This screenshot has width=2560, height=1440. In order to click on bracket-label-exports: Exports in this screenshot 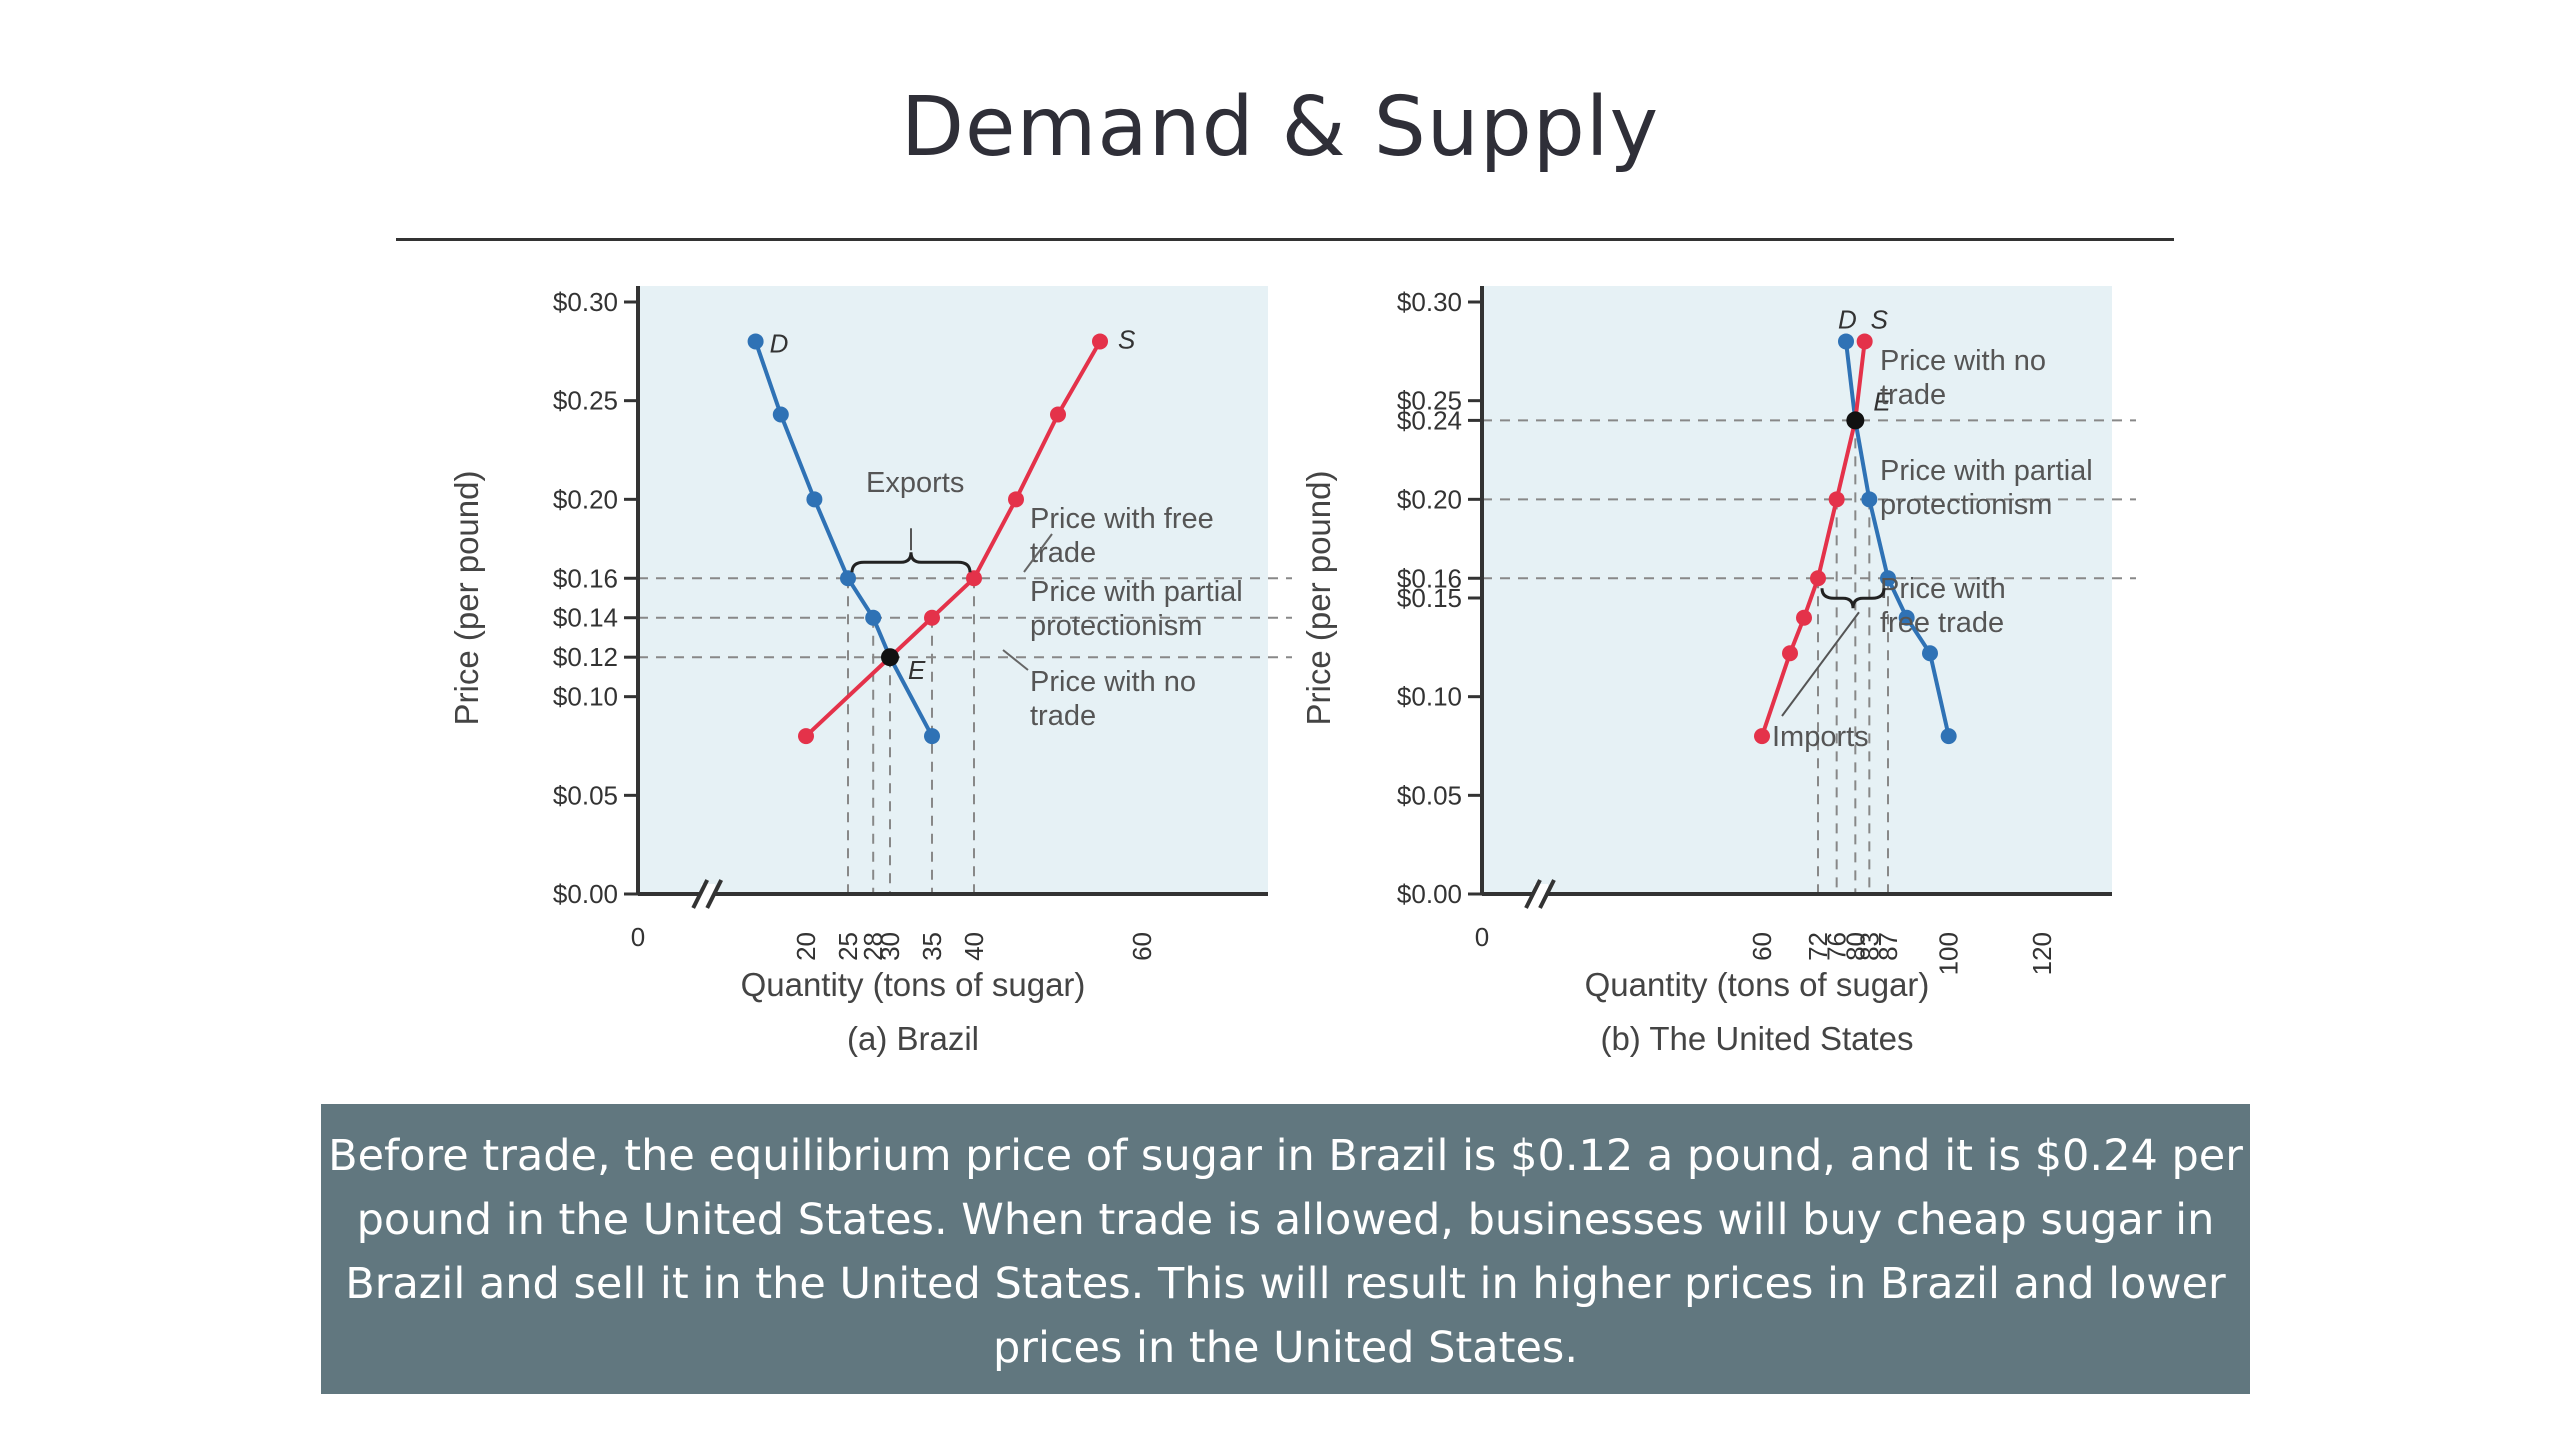, I will do `click(915, 483)`.